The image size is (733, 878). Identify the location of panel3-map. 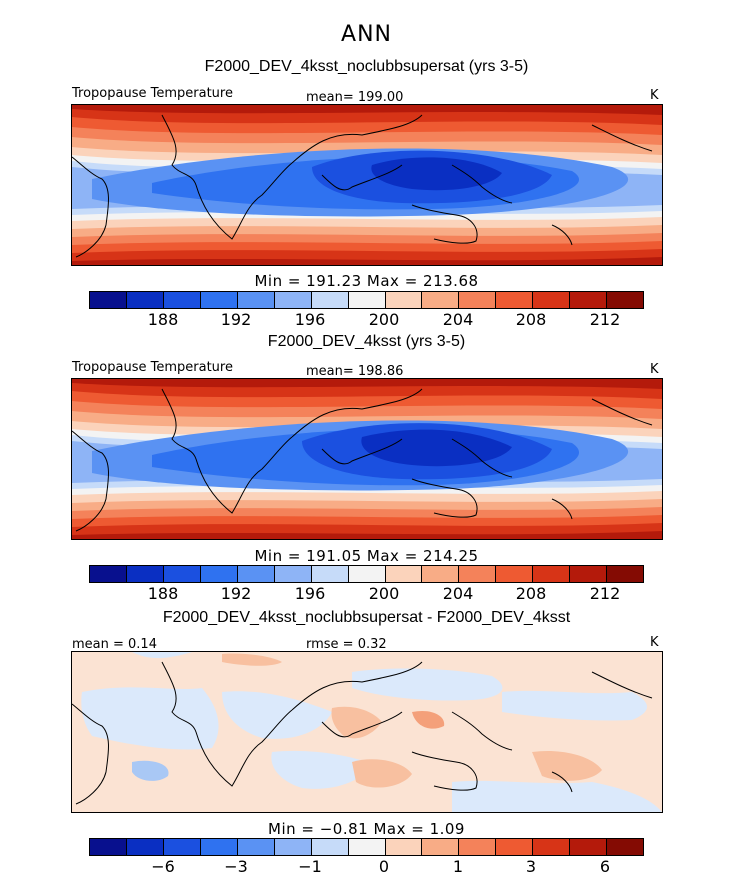
(367, 732).